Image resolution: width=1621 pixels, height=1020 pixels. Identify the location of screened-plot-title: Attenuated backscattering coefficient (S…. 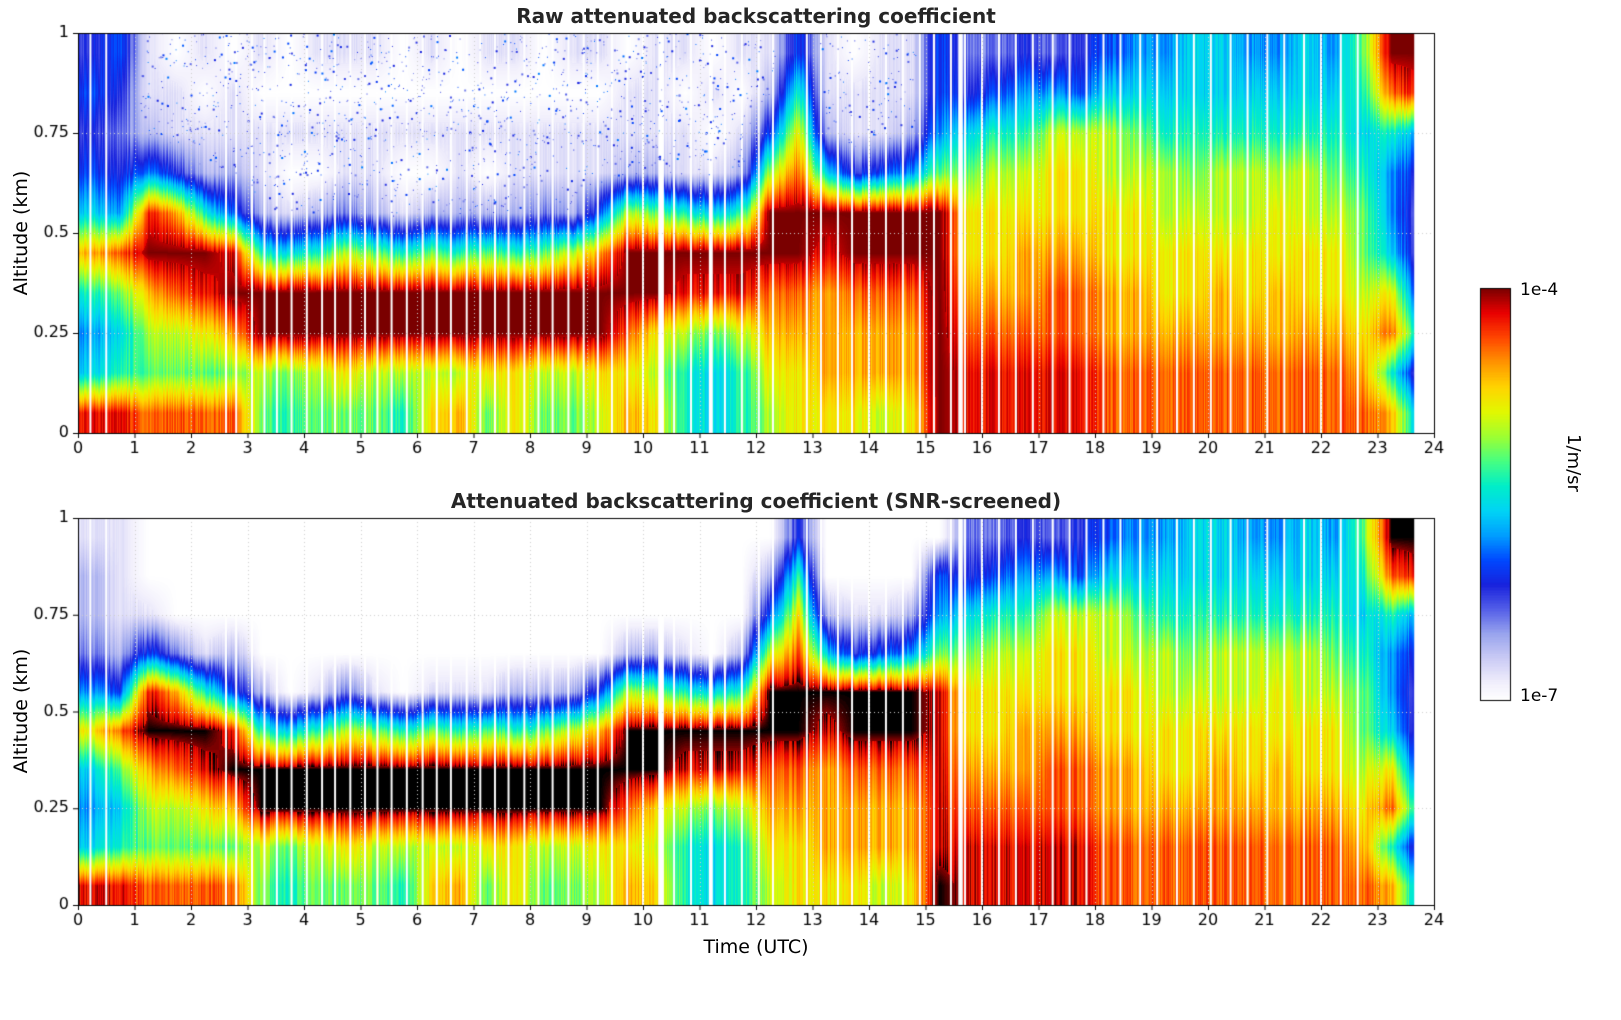
(756, 501).